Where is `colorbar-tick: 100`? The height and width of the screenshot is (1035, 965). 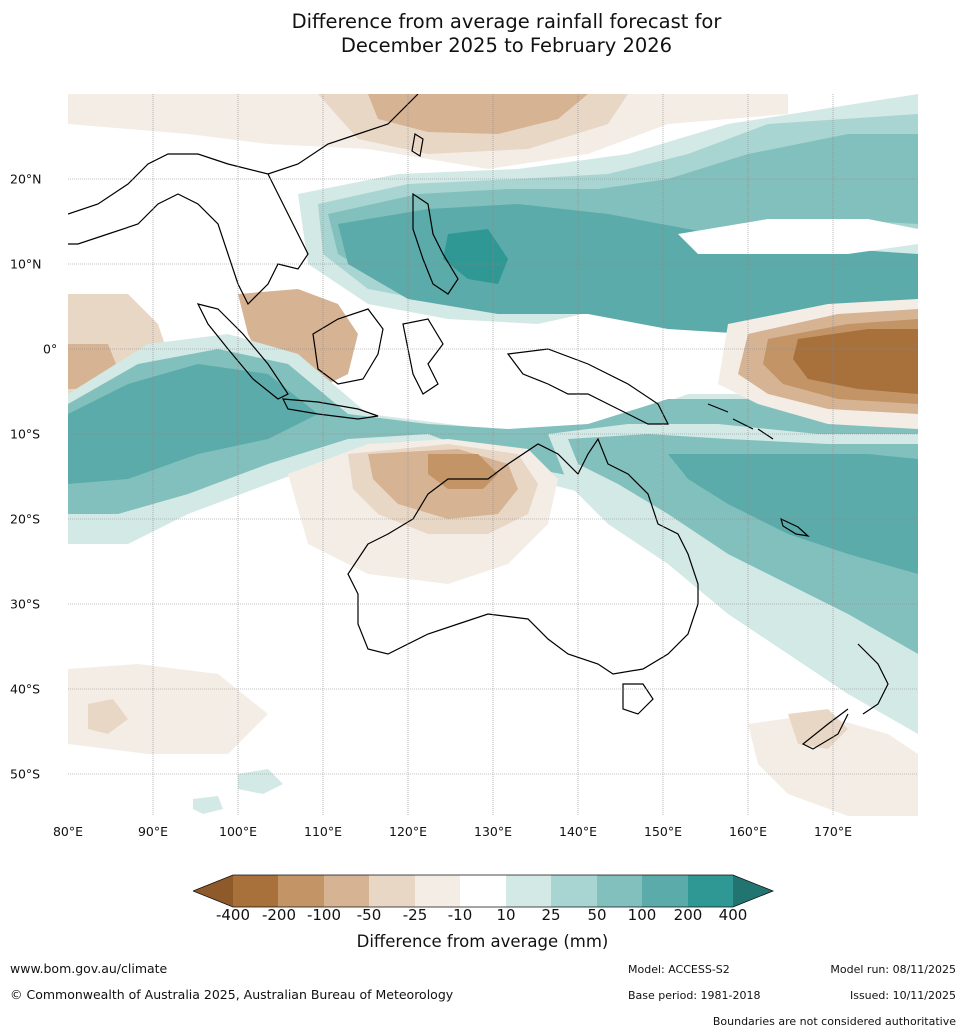 colorbar-tick: 100 is located at coordinates (642, 915).